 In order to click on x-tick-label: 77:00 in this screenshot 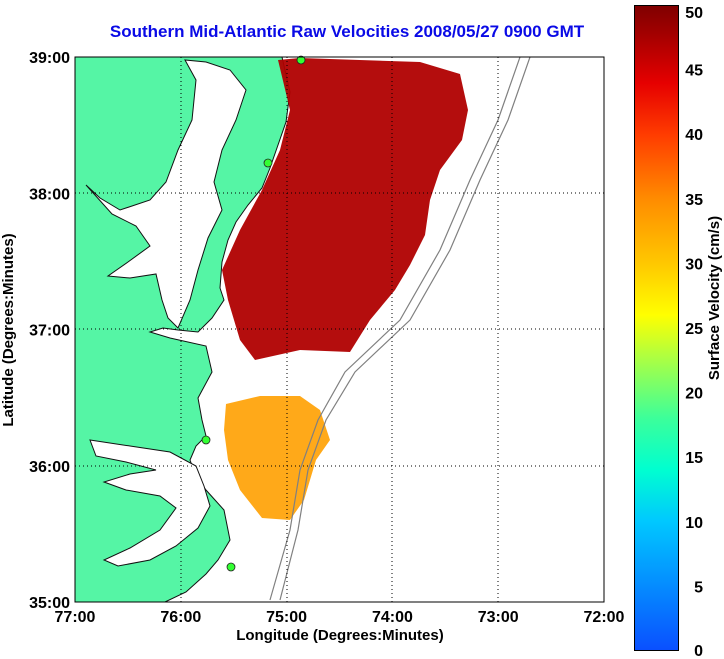, I will do `click(75, 617)`.